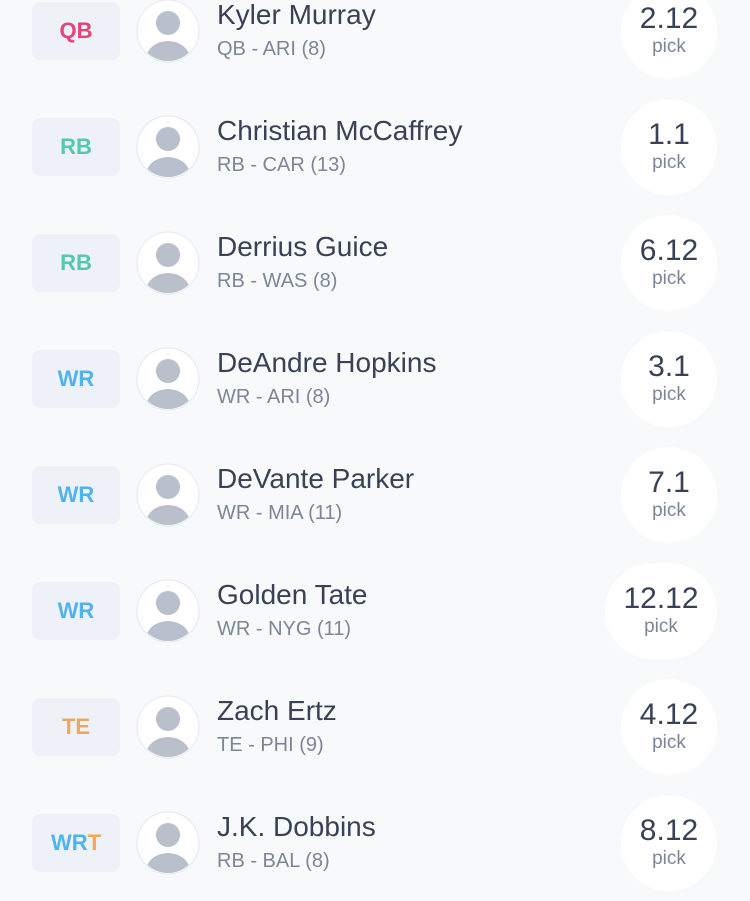 The image size is (750, 901). Describe the element at coordinates (375, 727) in the screenshot. I see `player-row: TE Zach Ertz TE - PHI (9) 4.12 pick` at that location.